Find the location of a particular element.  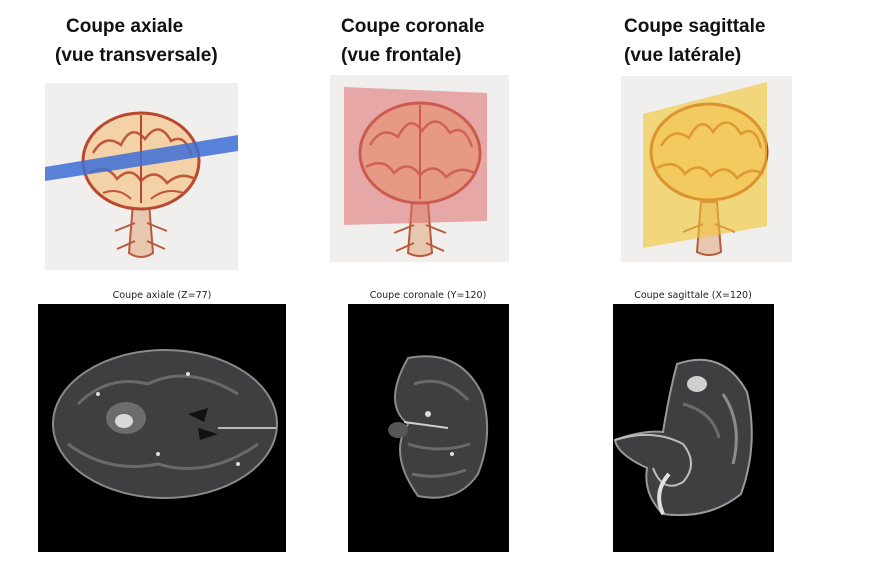

axial-mri-slice is located at coordinates (162, 428).